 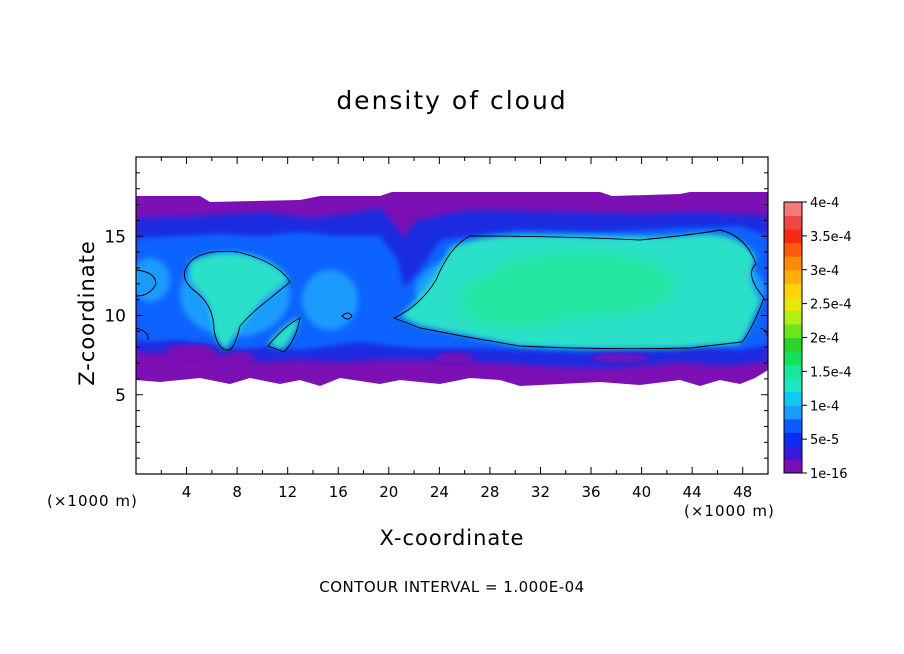 I want to click on colorbar-label: 3e-4, so click(x=824, y=271).